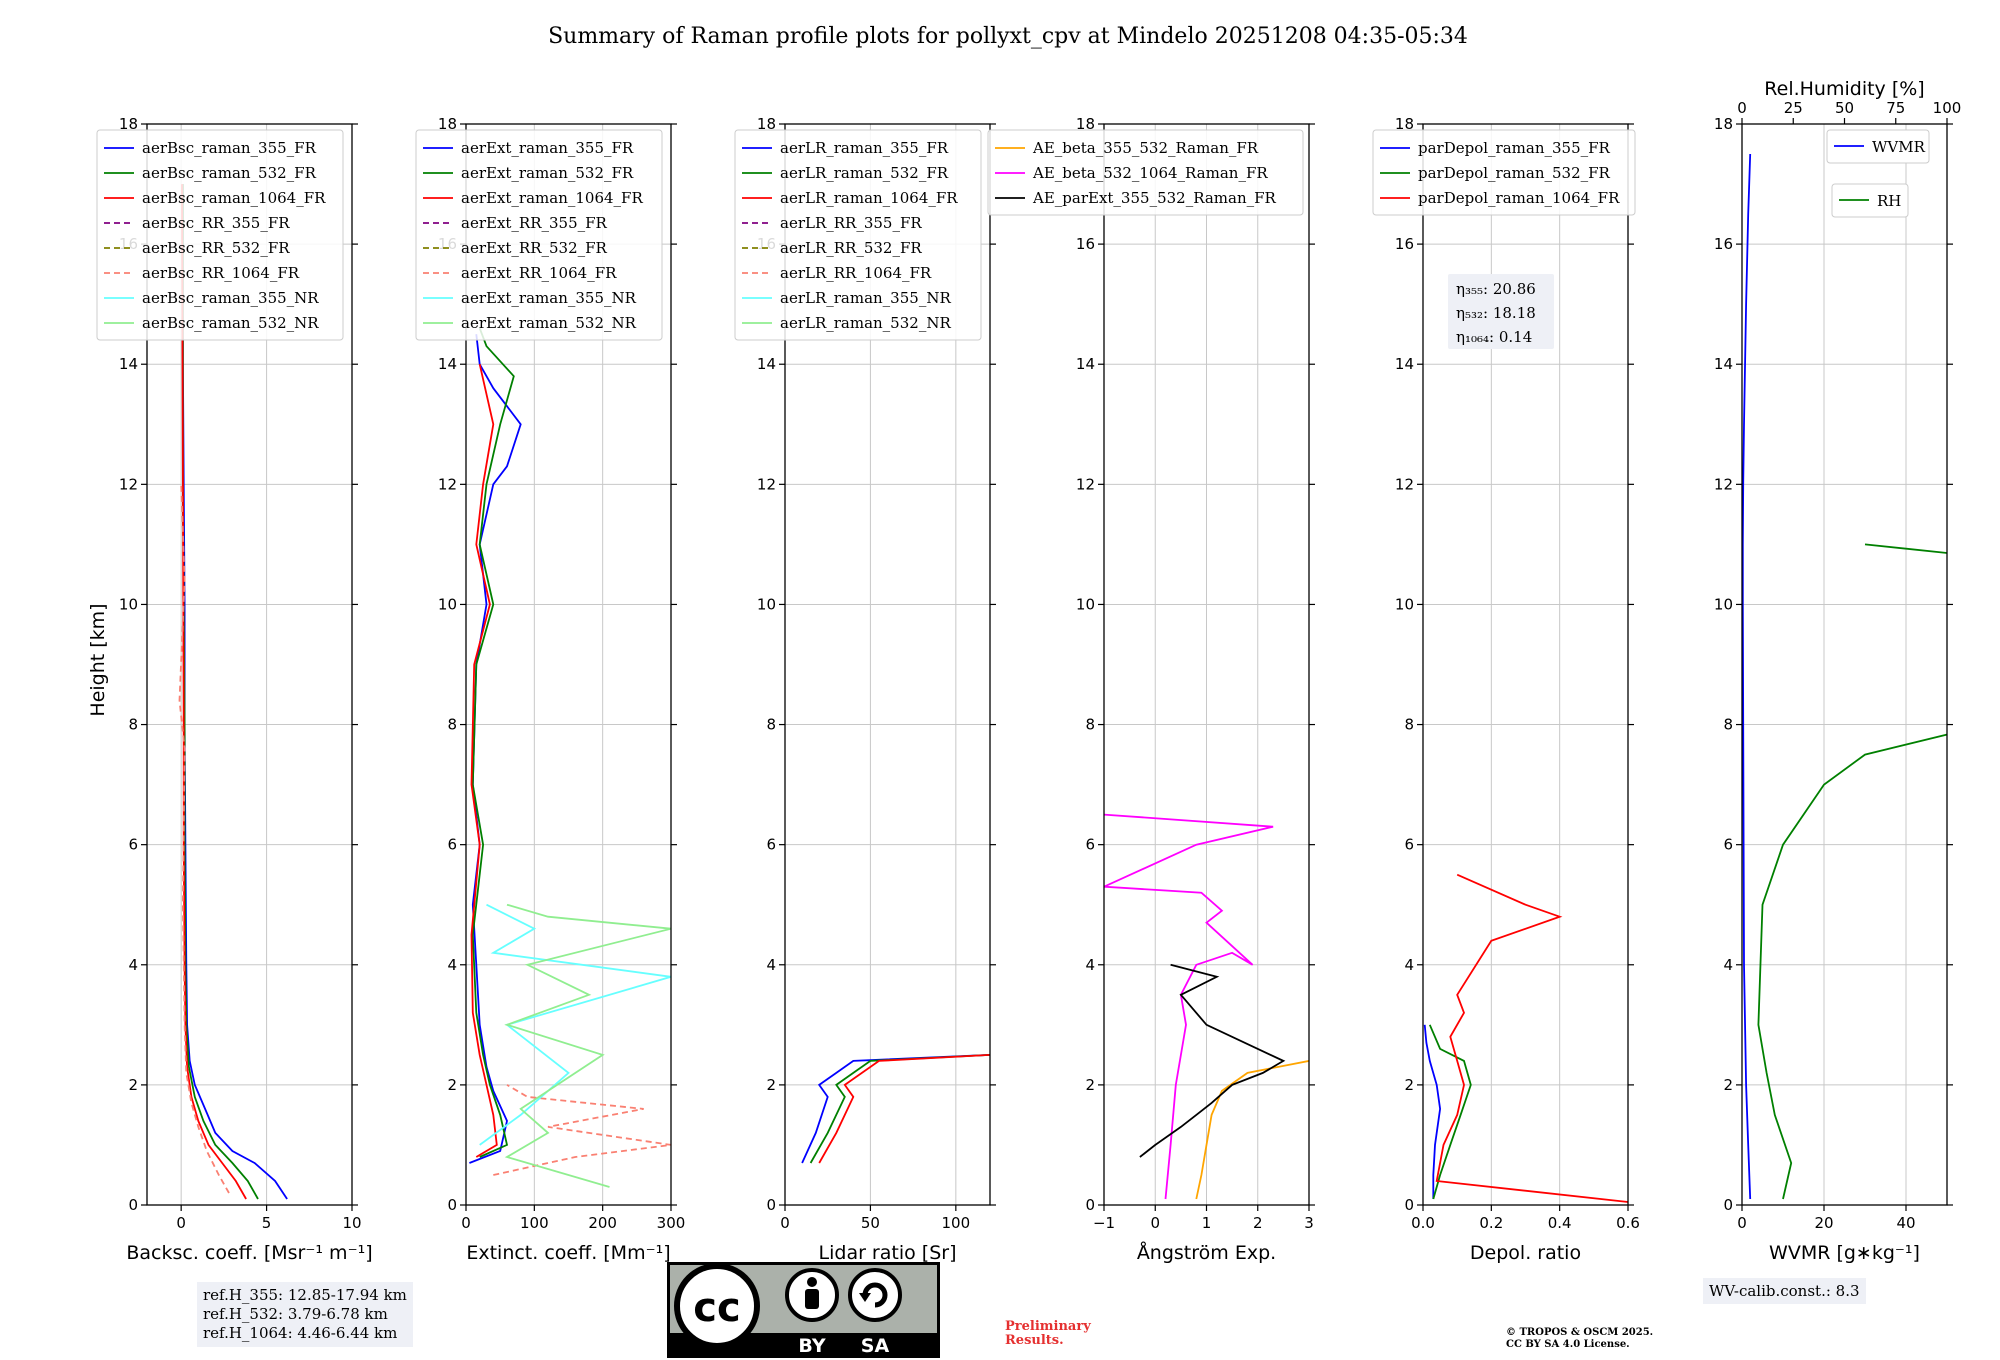 The image size is (2000, 1360). Describe the element at coordinates (1494, 337) in the screenshot. I see `eta-value: η₁₀₆₄: 0.14` at that location.